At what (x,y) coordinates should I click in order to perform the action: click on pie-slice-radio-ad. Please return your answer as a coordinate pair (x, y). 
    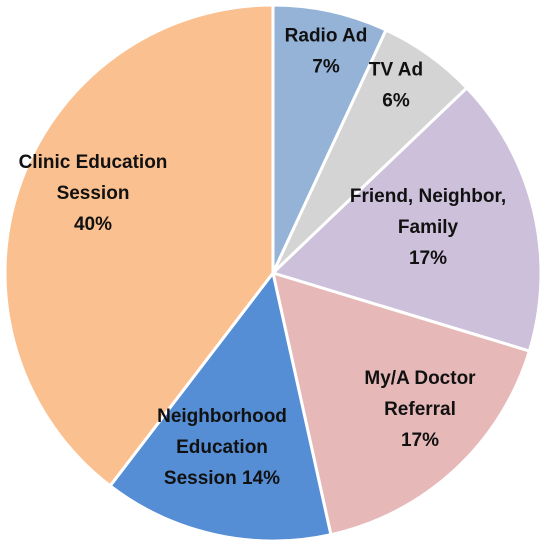
    Looking at the image, I should click on (329, 139).